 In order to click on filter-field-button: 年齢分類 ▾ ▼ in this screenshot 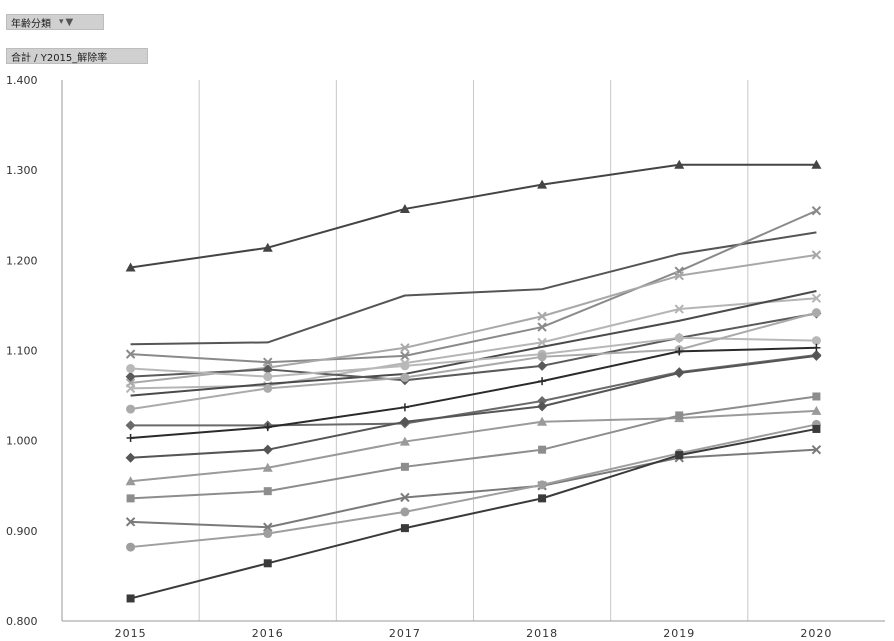, I will do `click(55, 22)`.